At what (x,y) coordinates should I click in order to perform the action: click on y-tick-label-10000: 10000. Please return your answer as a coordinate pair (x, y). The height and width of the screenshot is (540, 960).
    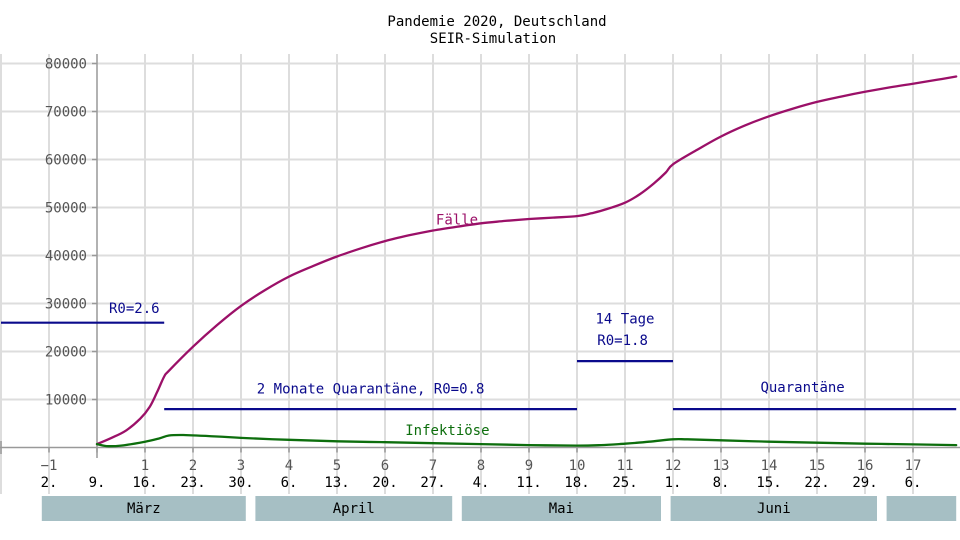
    Looking at the image, I should click on (66, 401).